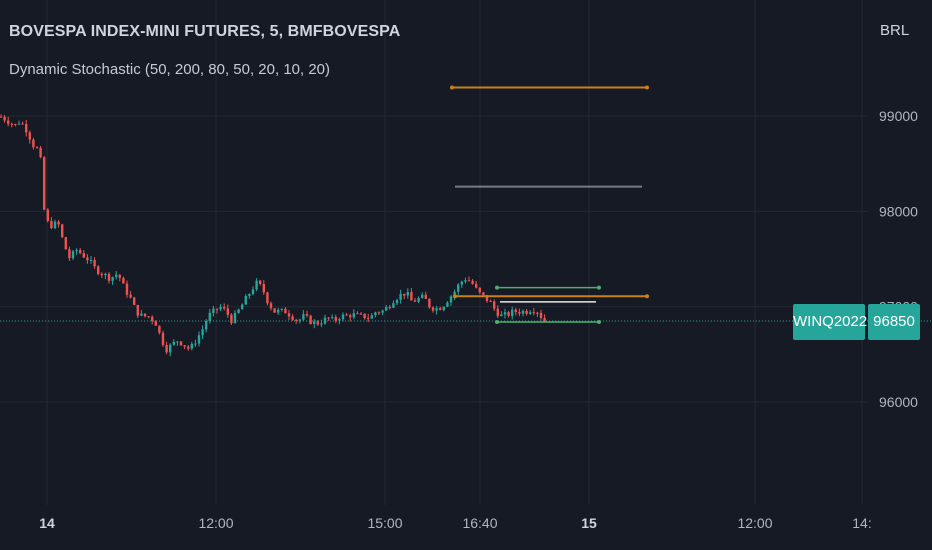 Image resolution: width=932 pixels, height=550 pixels. I want to click on green-upper-level-end-dot, so click(599, 287).